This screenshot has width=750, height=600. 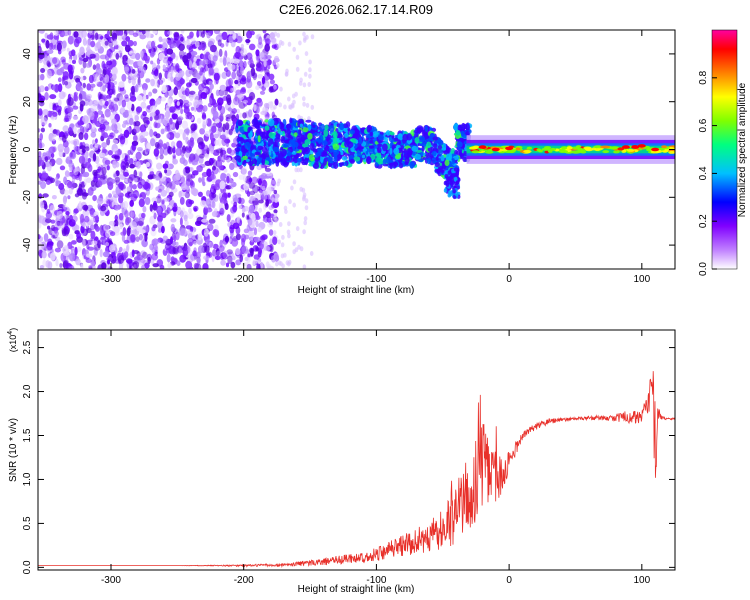 I want to click on y-tick-label: 40, so click(x=27, y=54).